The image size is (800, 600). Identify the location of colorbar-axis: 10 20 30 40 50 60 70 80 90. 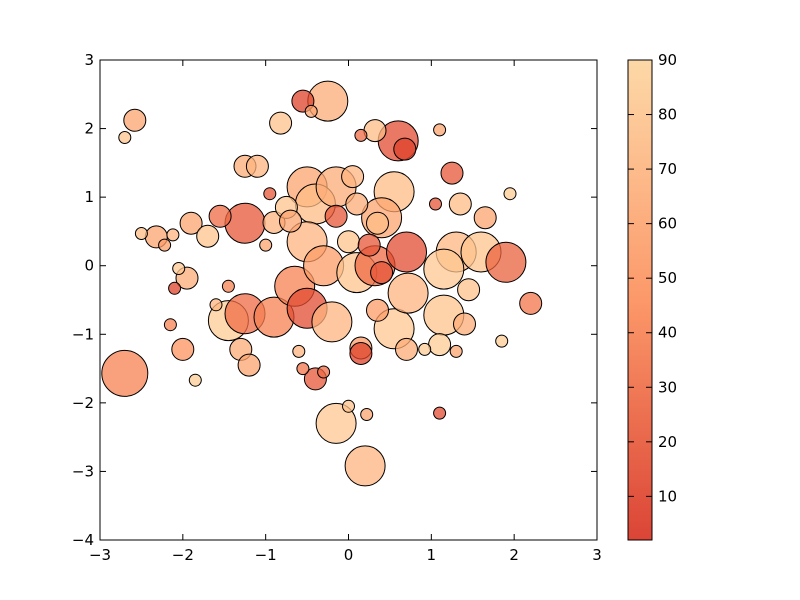
(652, 278).